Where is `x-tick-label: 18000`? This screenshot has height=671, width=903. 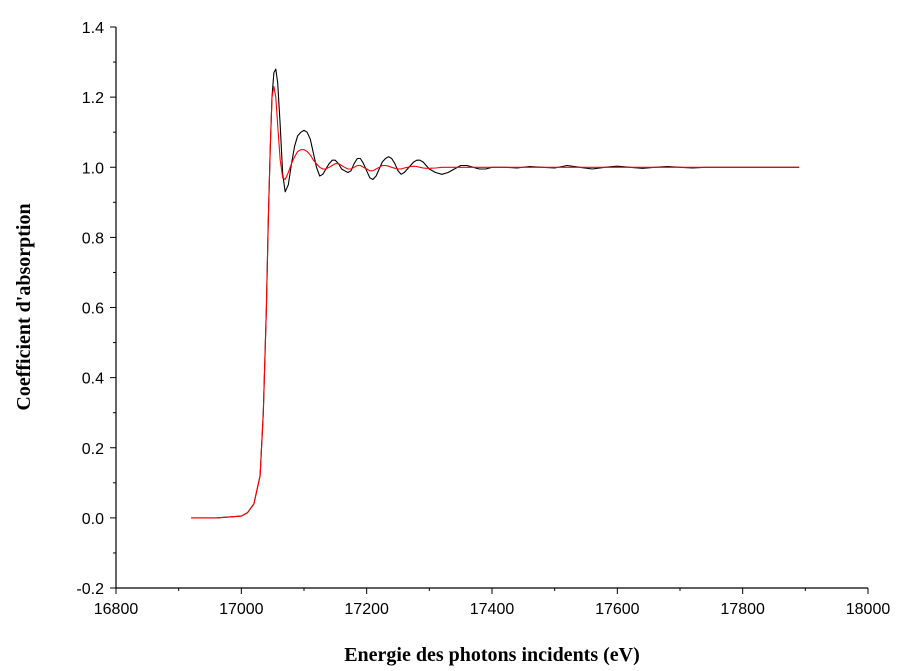
x-tick-label: 18000 is located at coordinates (868, 609).